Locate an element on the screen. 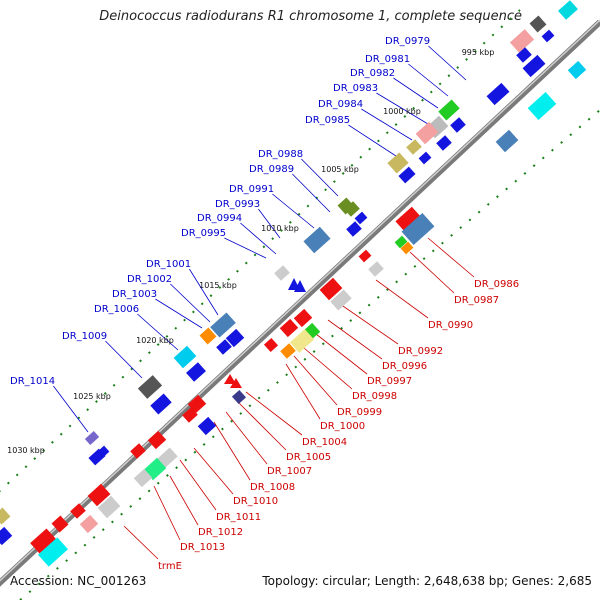 This screenshot has height=600, width=600. gene-label: DR_0985 is located at coordinates (327, 120).